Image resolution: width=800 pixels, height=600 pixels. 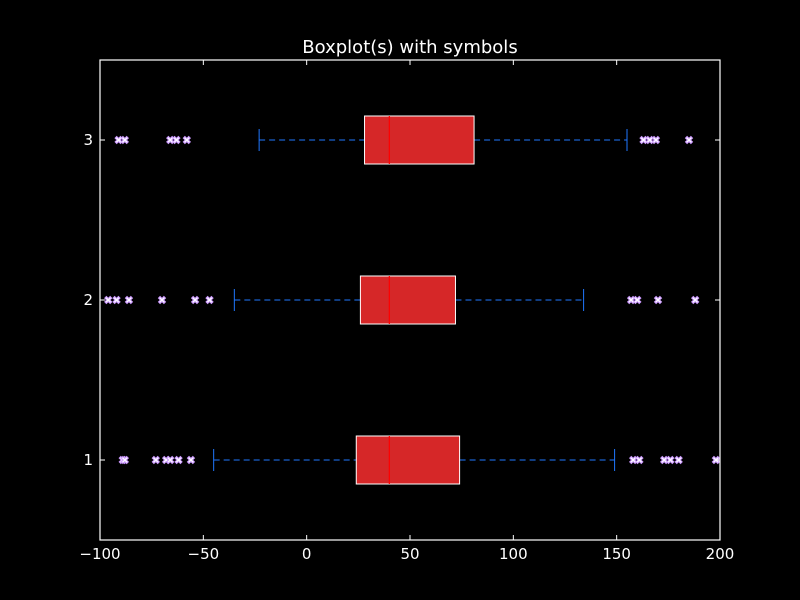 I want to click on x-tick-label: 50, so click(x=409, y=554).